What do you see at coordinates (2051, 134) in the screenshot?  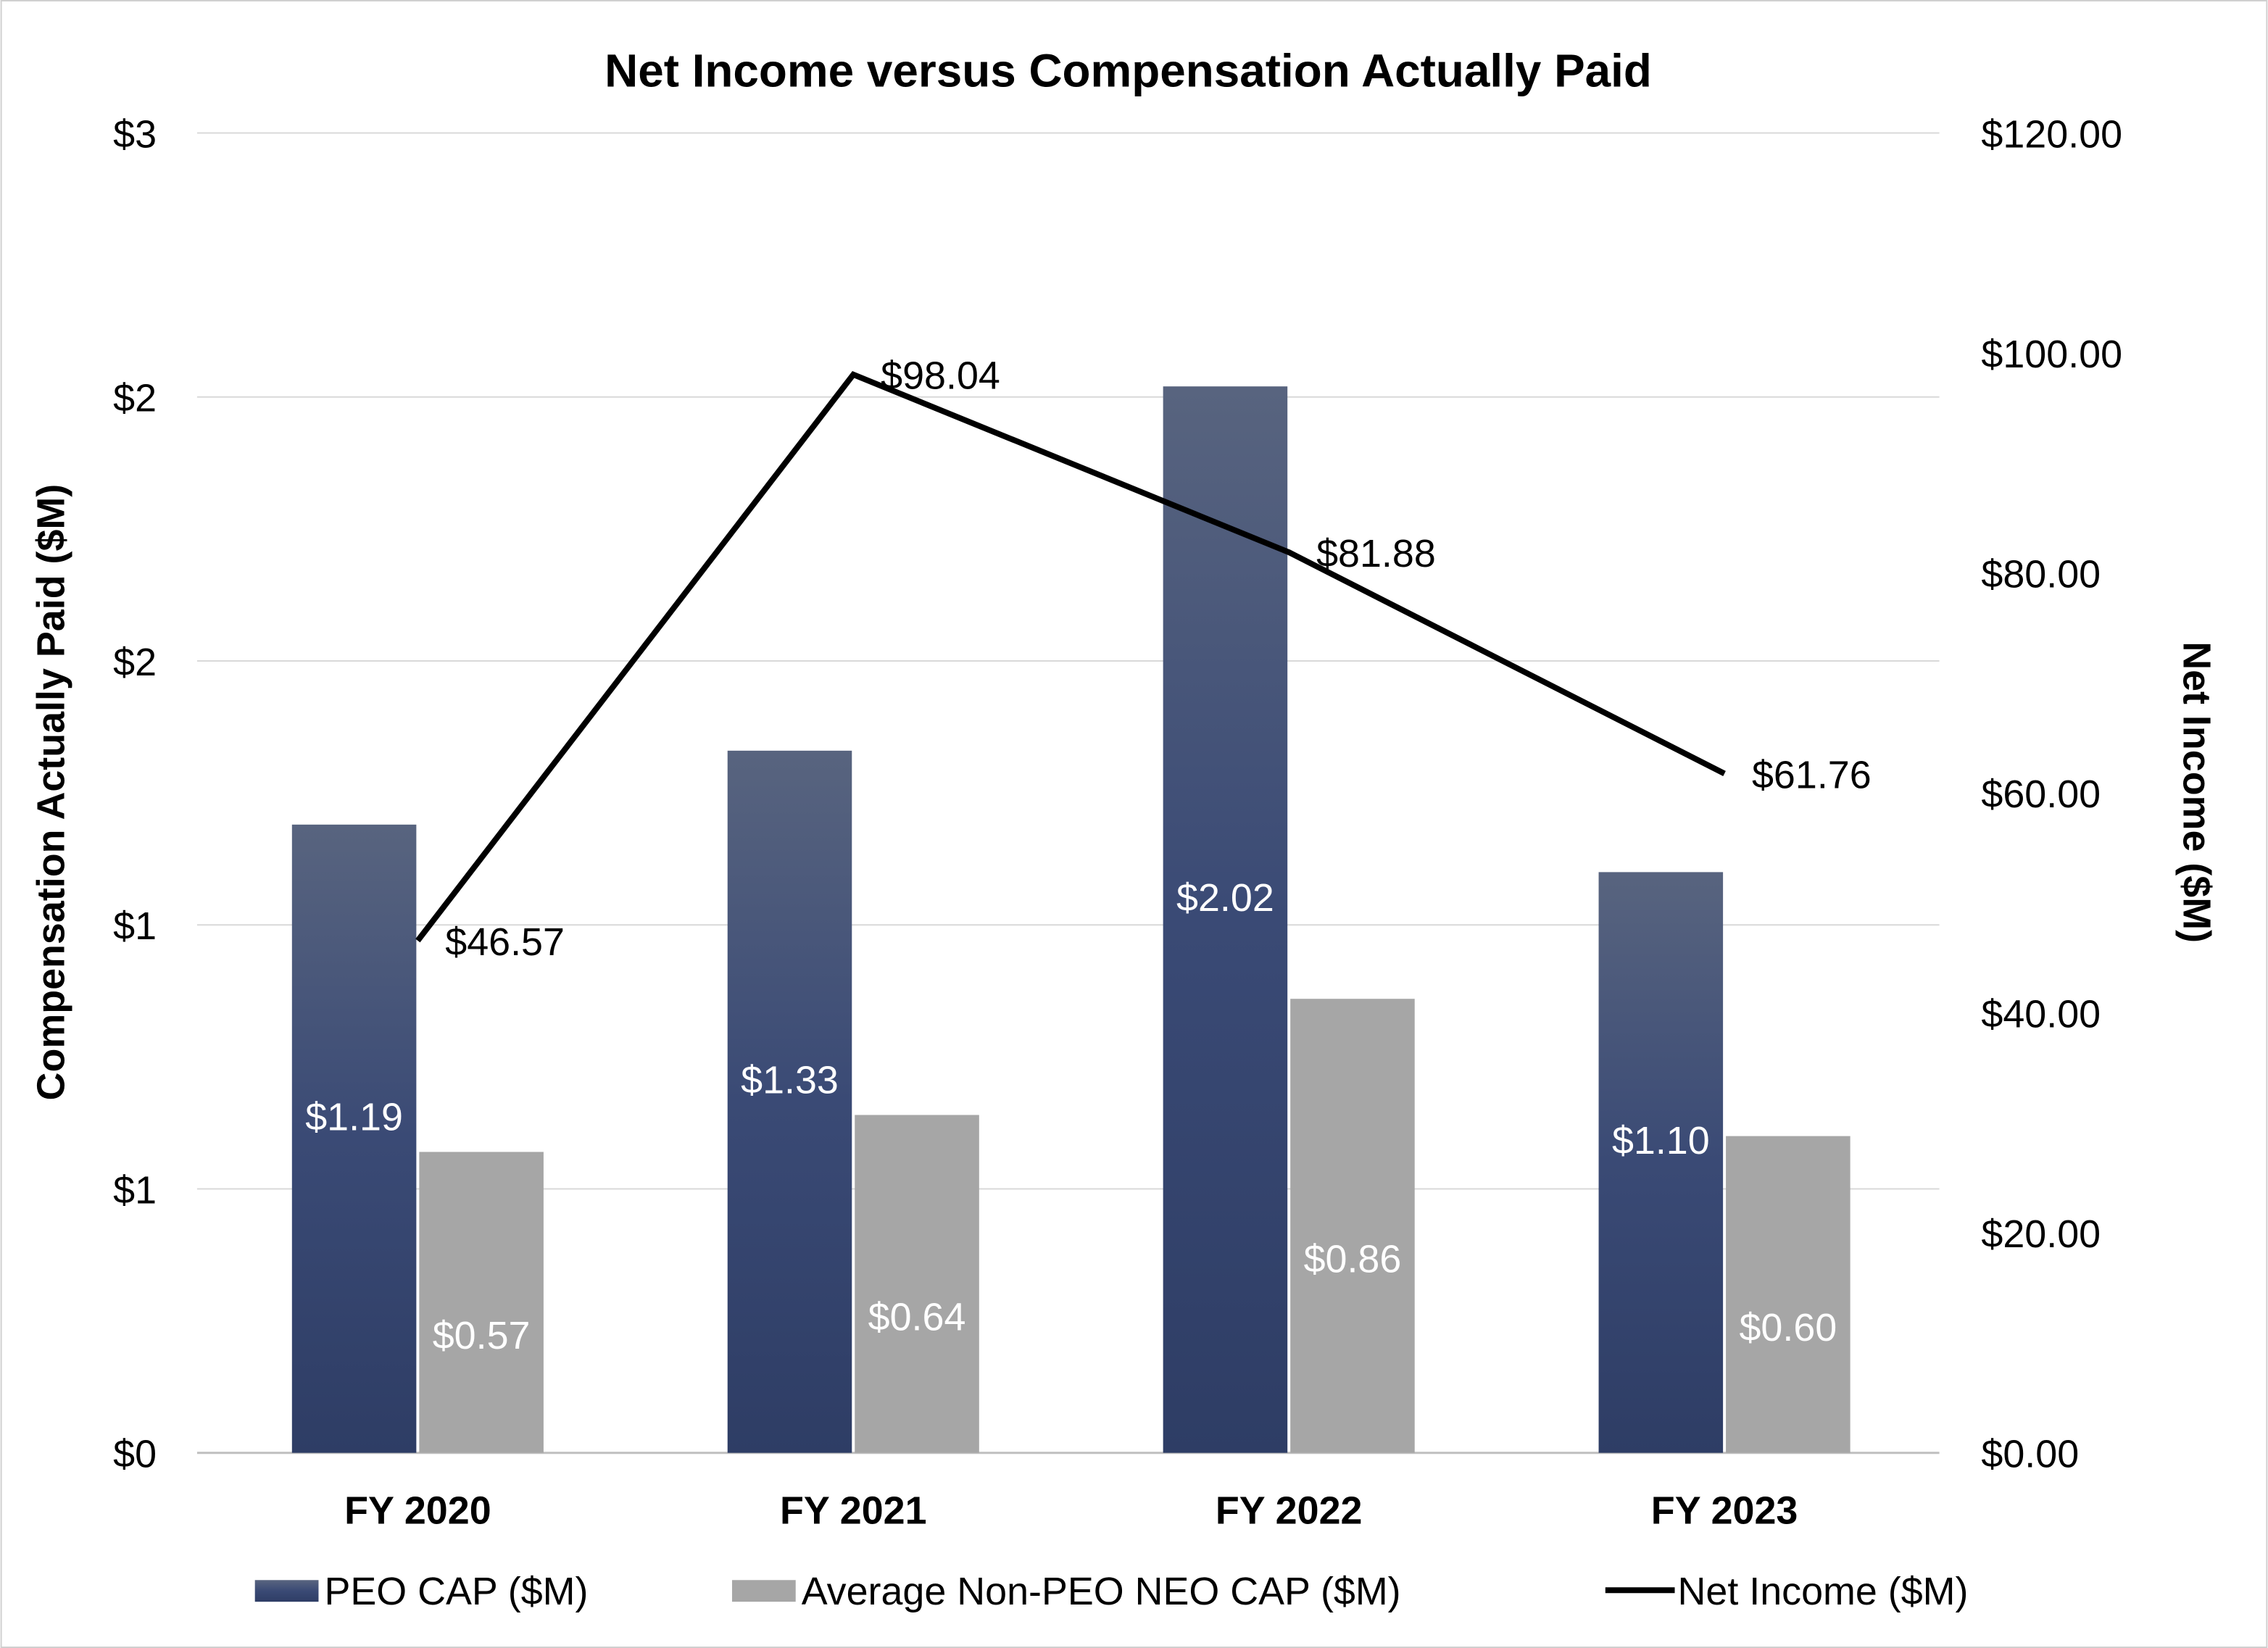 I see `y2-tick-label: $120.00` at bounding box center [2051, 134].